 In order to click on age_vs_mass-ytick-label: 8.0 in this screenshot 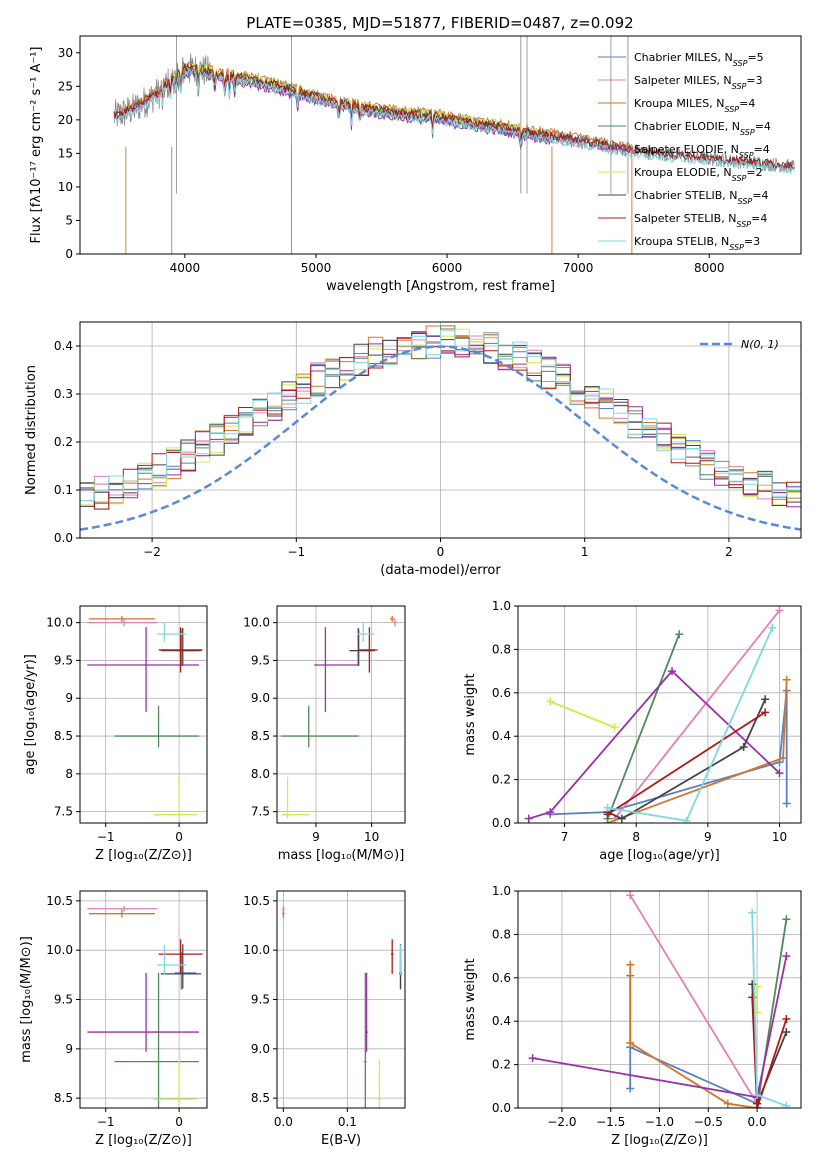, I will do `click(260, 774)`.